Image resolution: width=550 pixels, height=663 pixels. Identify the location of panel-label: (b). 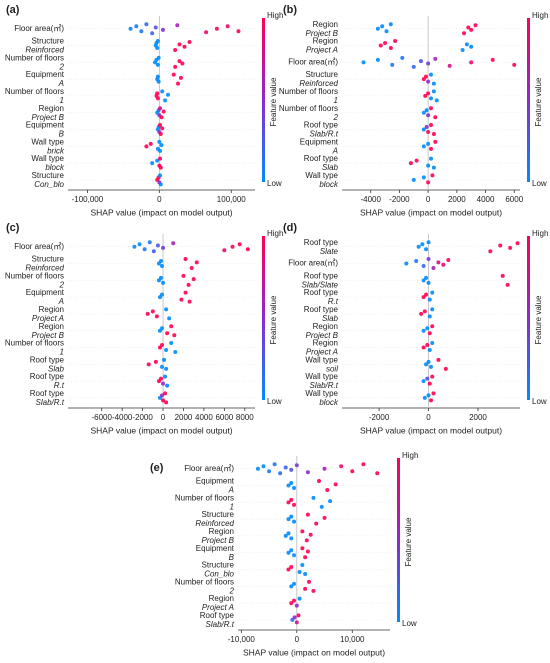
(290, 10).